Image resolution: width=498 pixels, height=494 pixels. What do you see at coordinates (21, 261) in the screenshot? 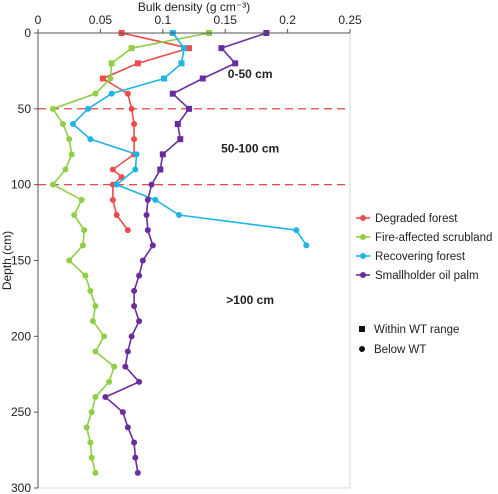
I see `y-tick-label: 150` at bounding box center [21, 261].